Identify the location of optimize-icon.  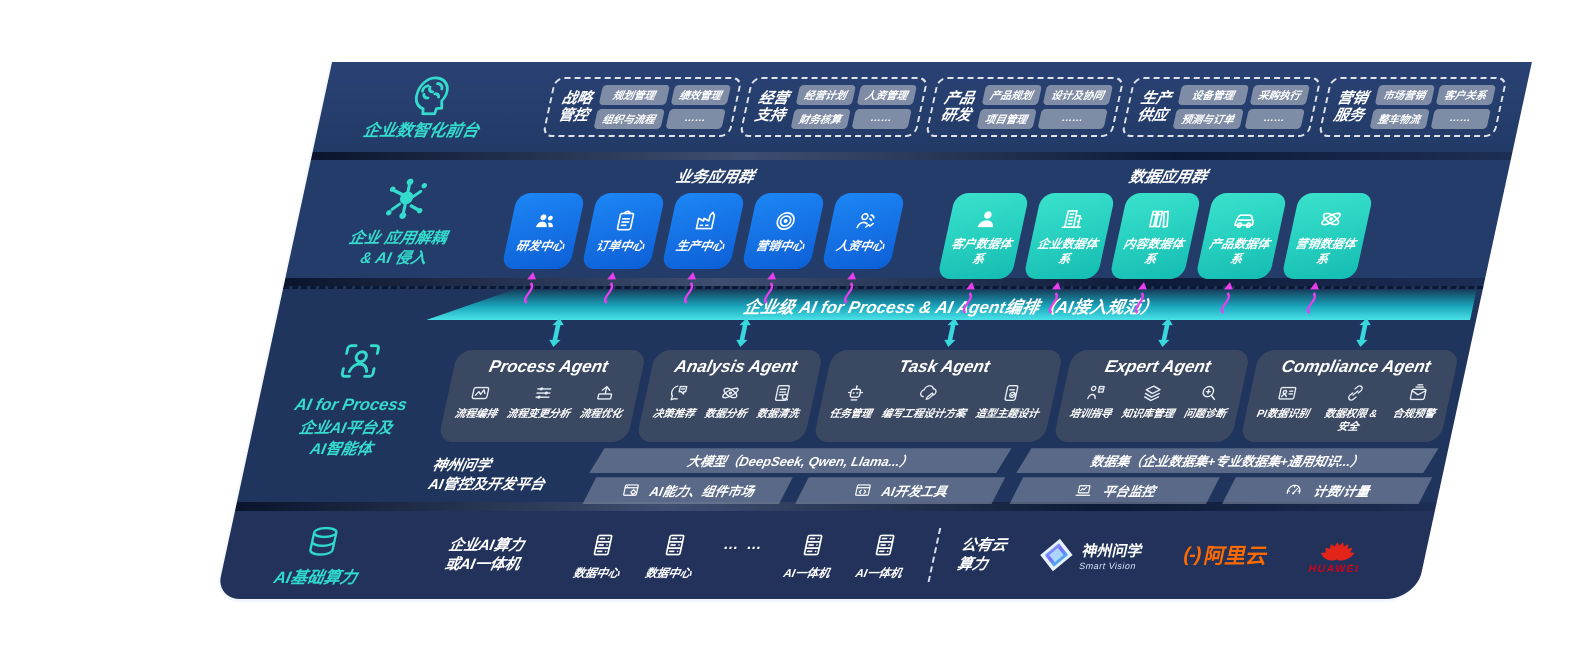
(605, 393).